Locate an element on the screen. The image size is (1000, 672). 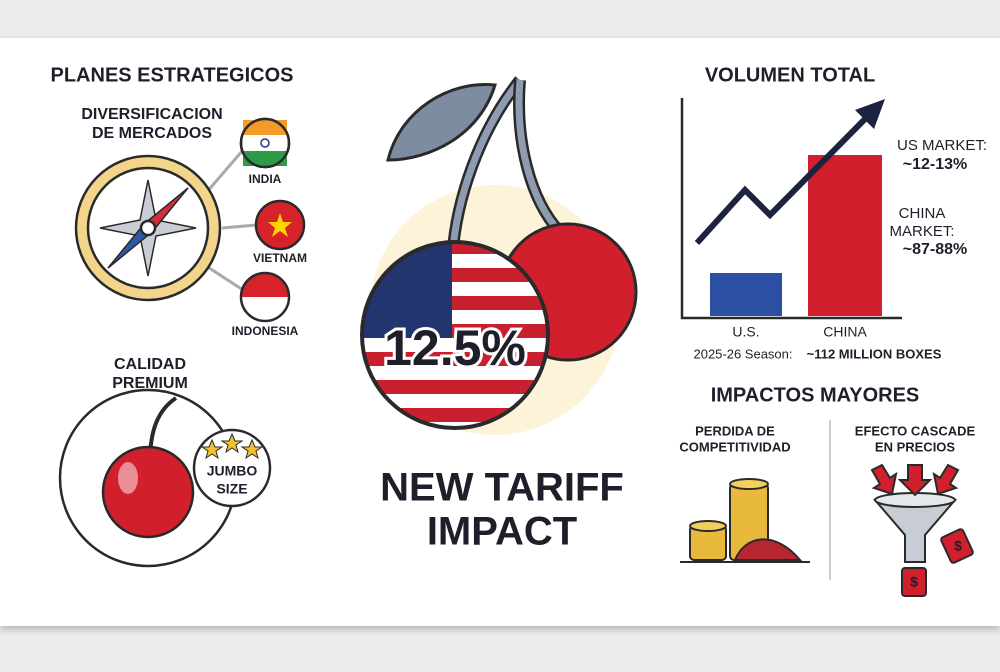
badge-text: JUMBO is located at coordinates (232, 471).